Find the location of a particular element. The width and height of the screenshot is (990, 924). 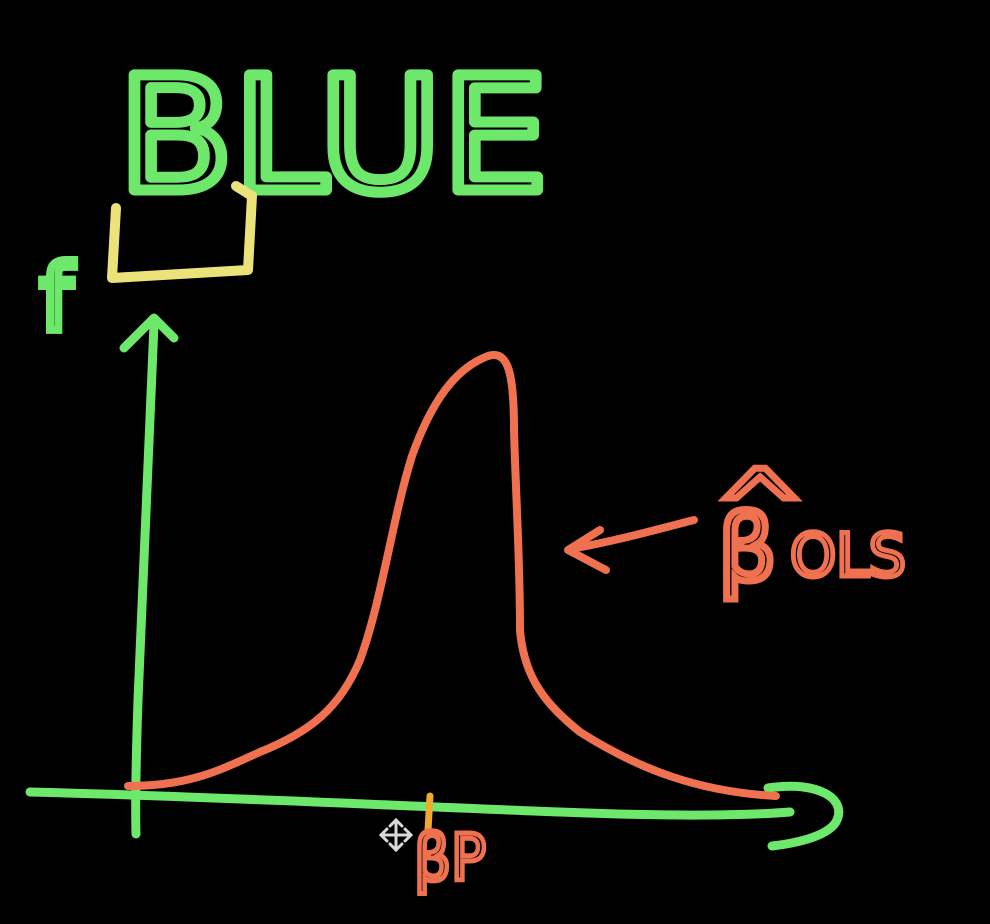

estimator-hat: ^ is located at coordinates (760, 510).